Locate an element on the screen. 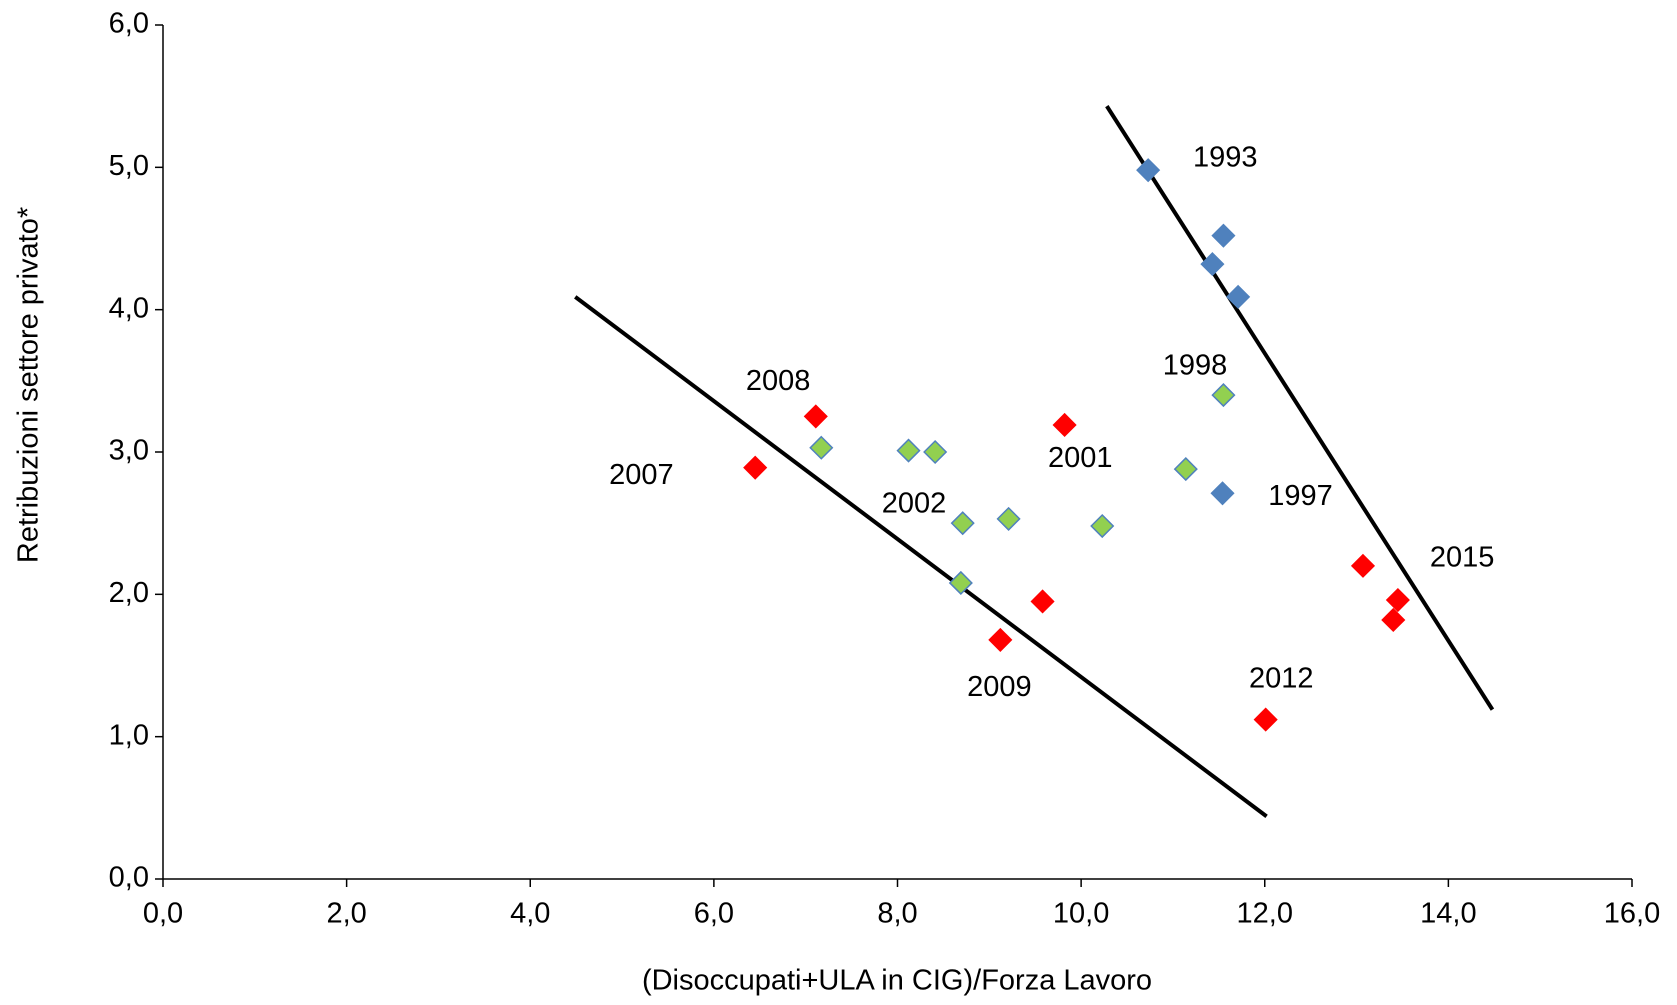 The height and width of the screenshot is (1005, 1677). year-label: 1993 is located at coordinates (1225, 157).